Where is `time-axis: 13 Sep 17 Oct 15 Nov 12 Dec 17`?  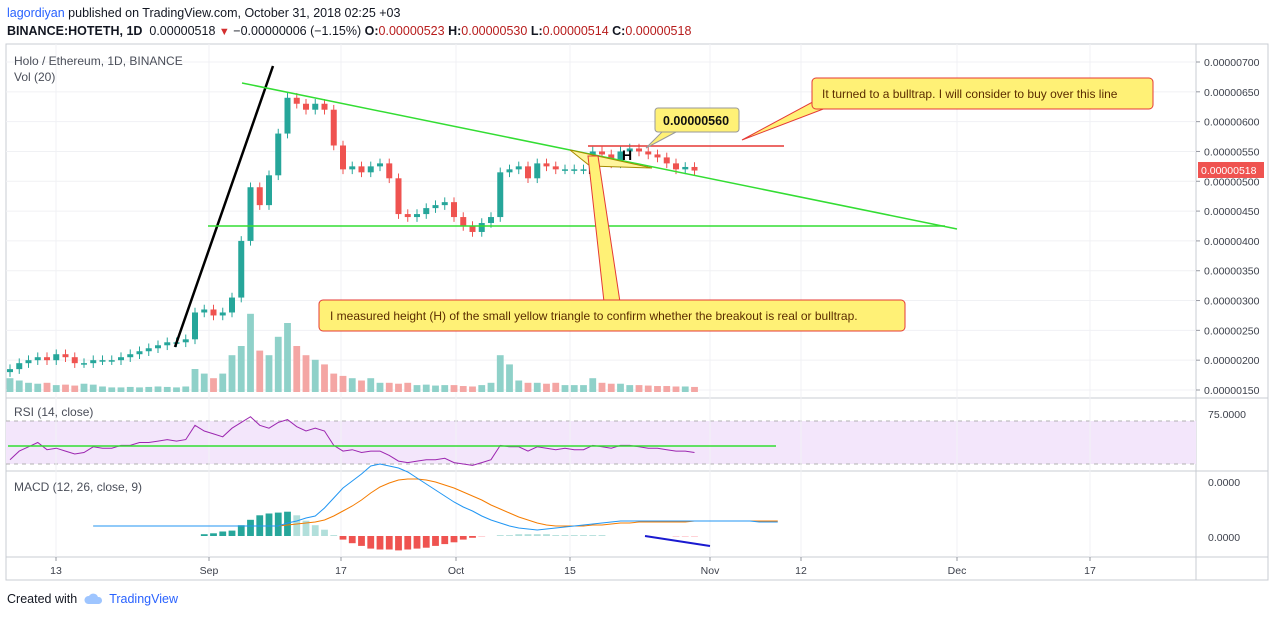
time-axis: 13 Sep 17 Oct 15 Nov 12 Dec 17 is located at coordinates (573, 567).